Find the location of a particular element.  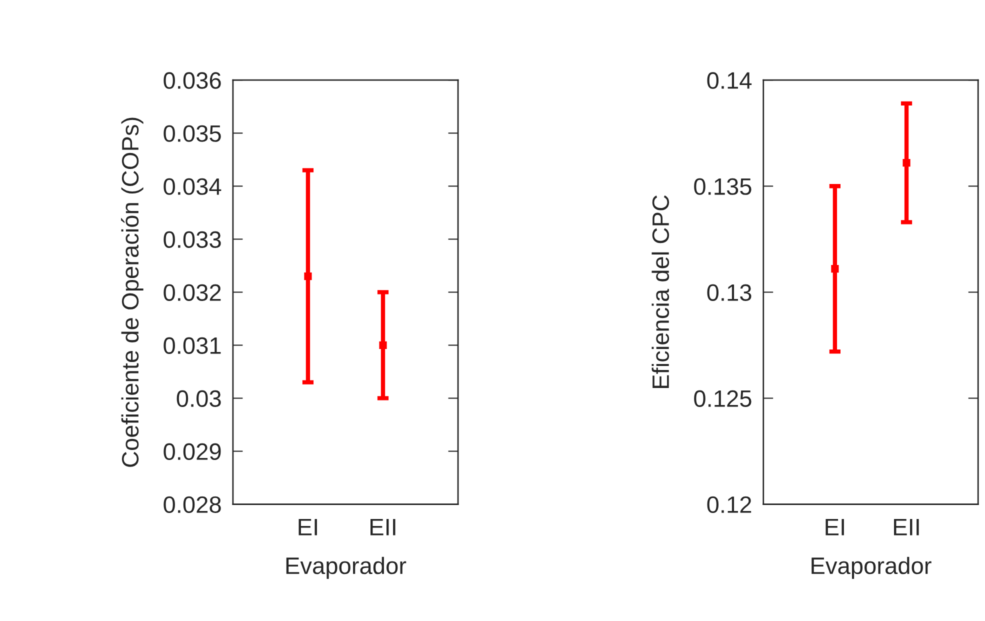

y-tick-label: 0.033 is located at coordinates (192, 239).